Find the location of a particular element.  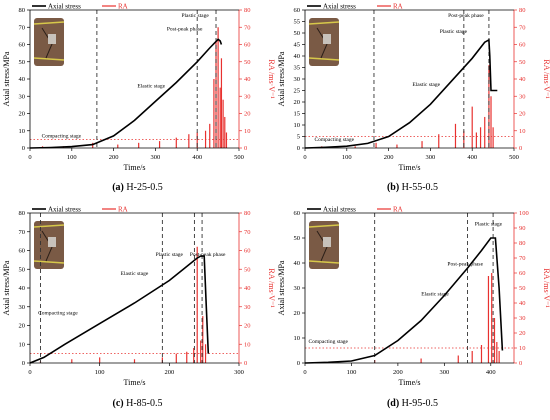

caption-c-letter: (c) is located at coordinates (118, 403).